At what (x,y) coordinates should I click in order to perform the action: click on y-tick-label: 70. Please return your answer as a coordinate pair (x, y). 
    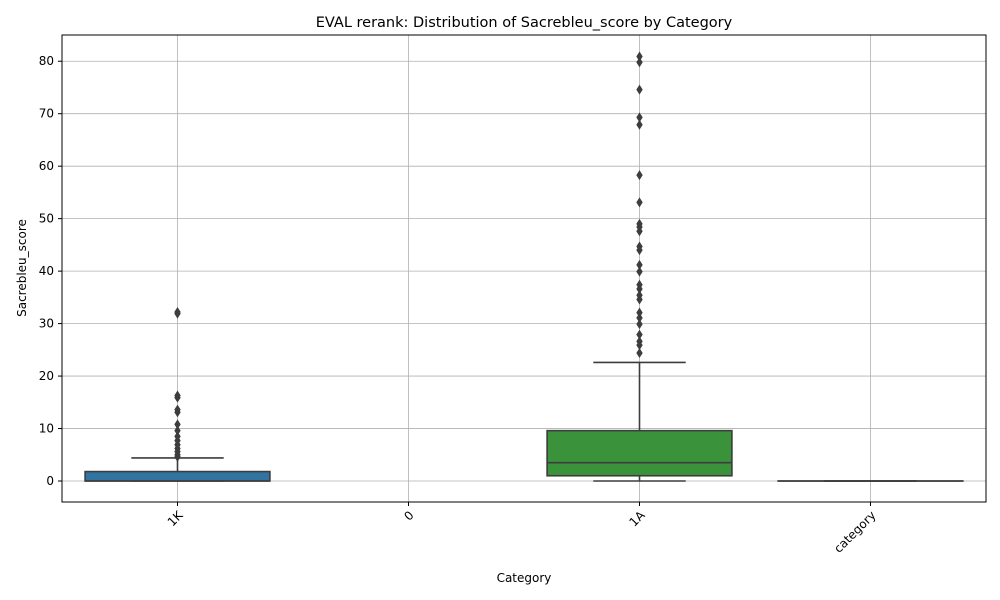
    Looking at the image, I should click on (46, 114).